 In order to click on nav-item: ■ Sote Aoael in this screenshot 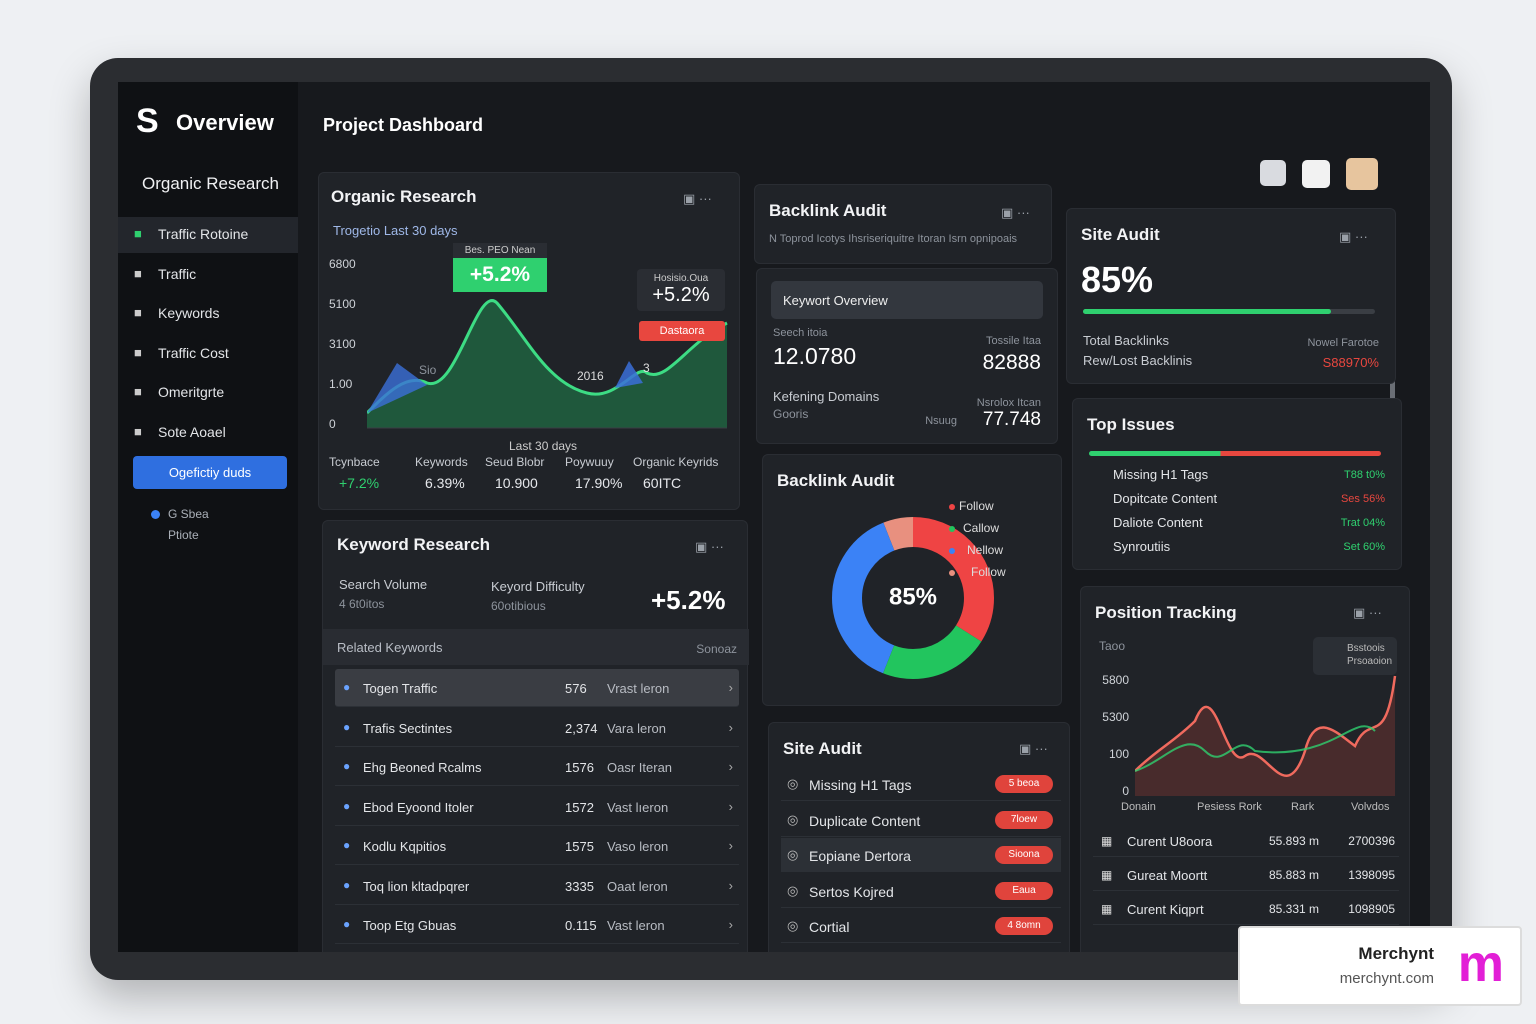, I will do `click(208, 433)`.